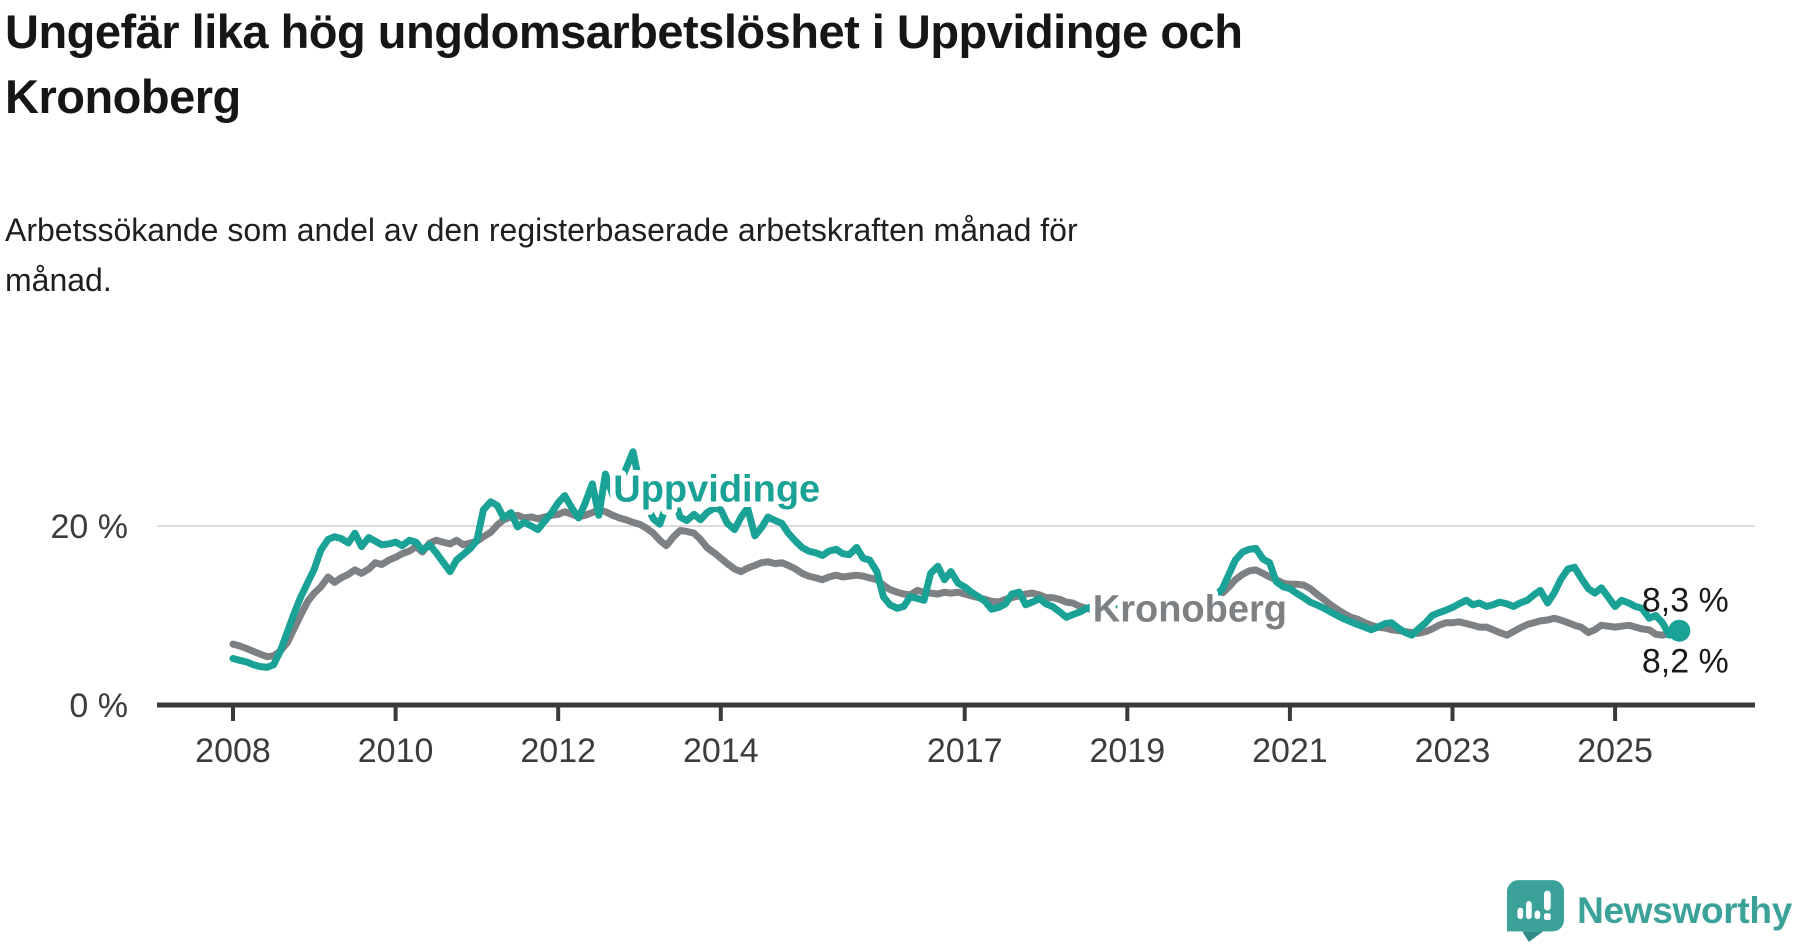  I want to click on x-axis-tick-label: 2019, so click(1127, 751).